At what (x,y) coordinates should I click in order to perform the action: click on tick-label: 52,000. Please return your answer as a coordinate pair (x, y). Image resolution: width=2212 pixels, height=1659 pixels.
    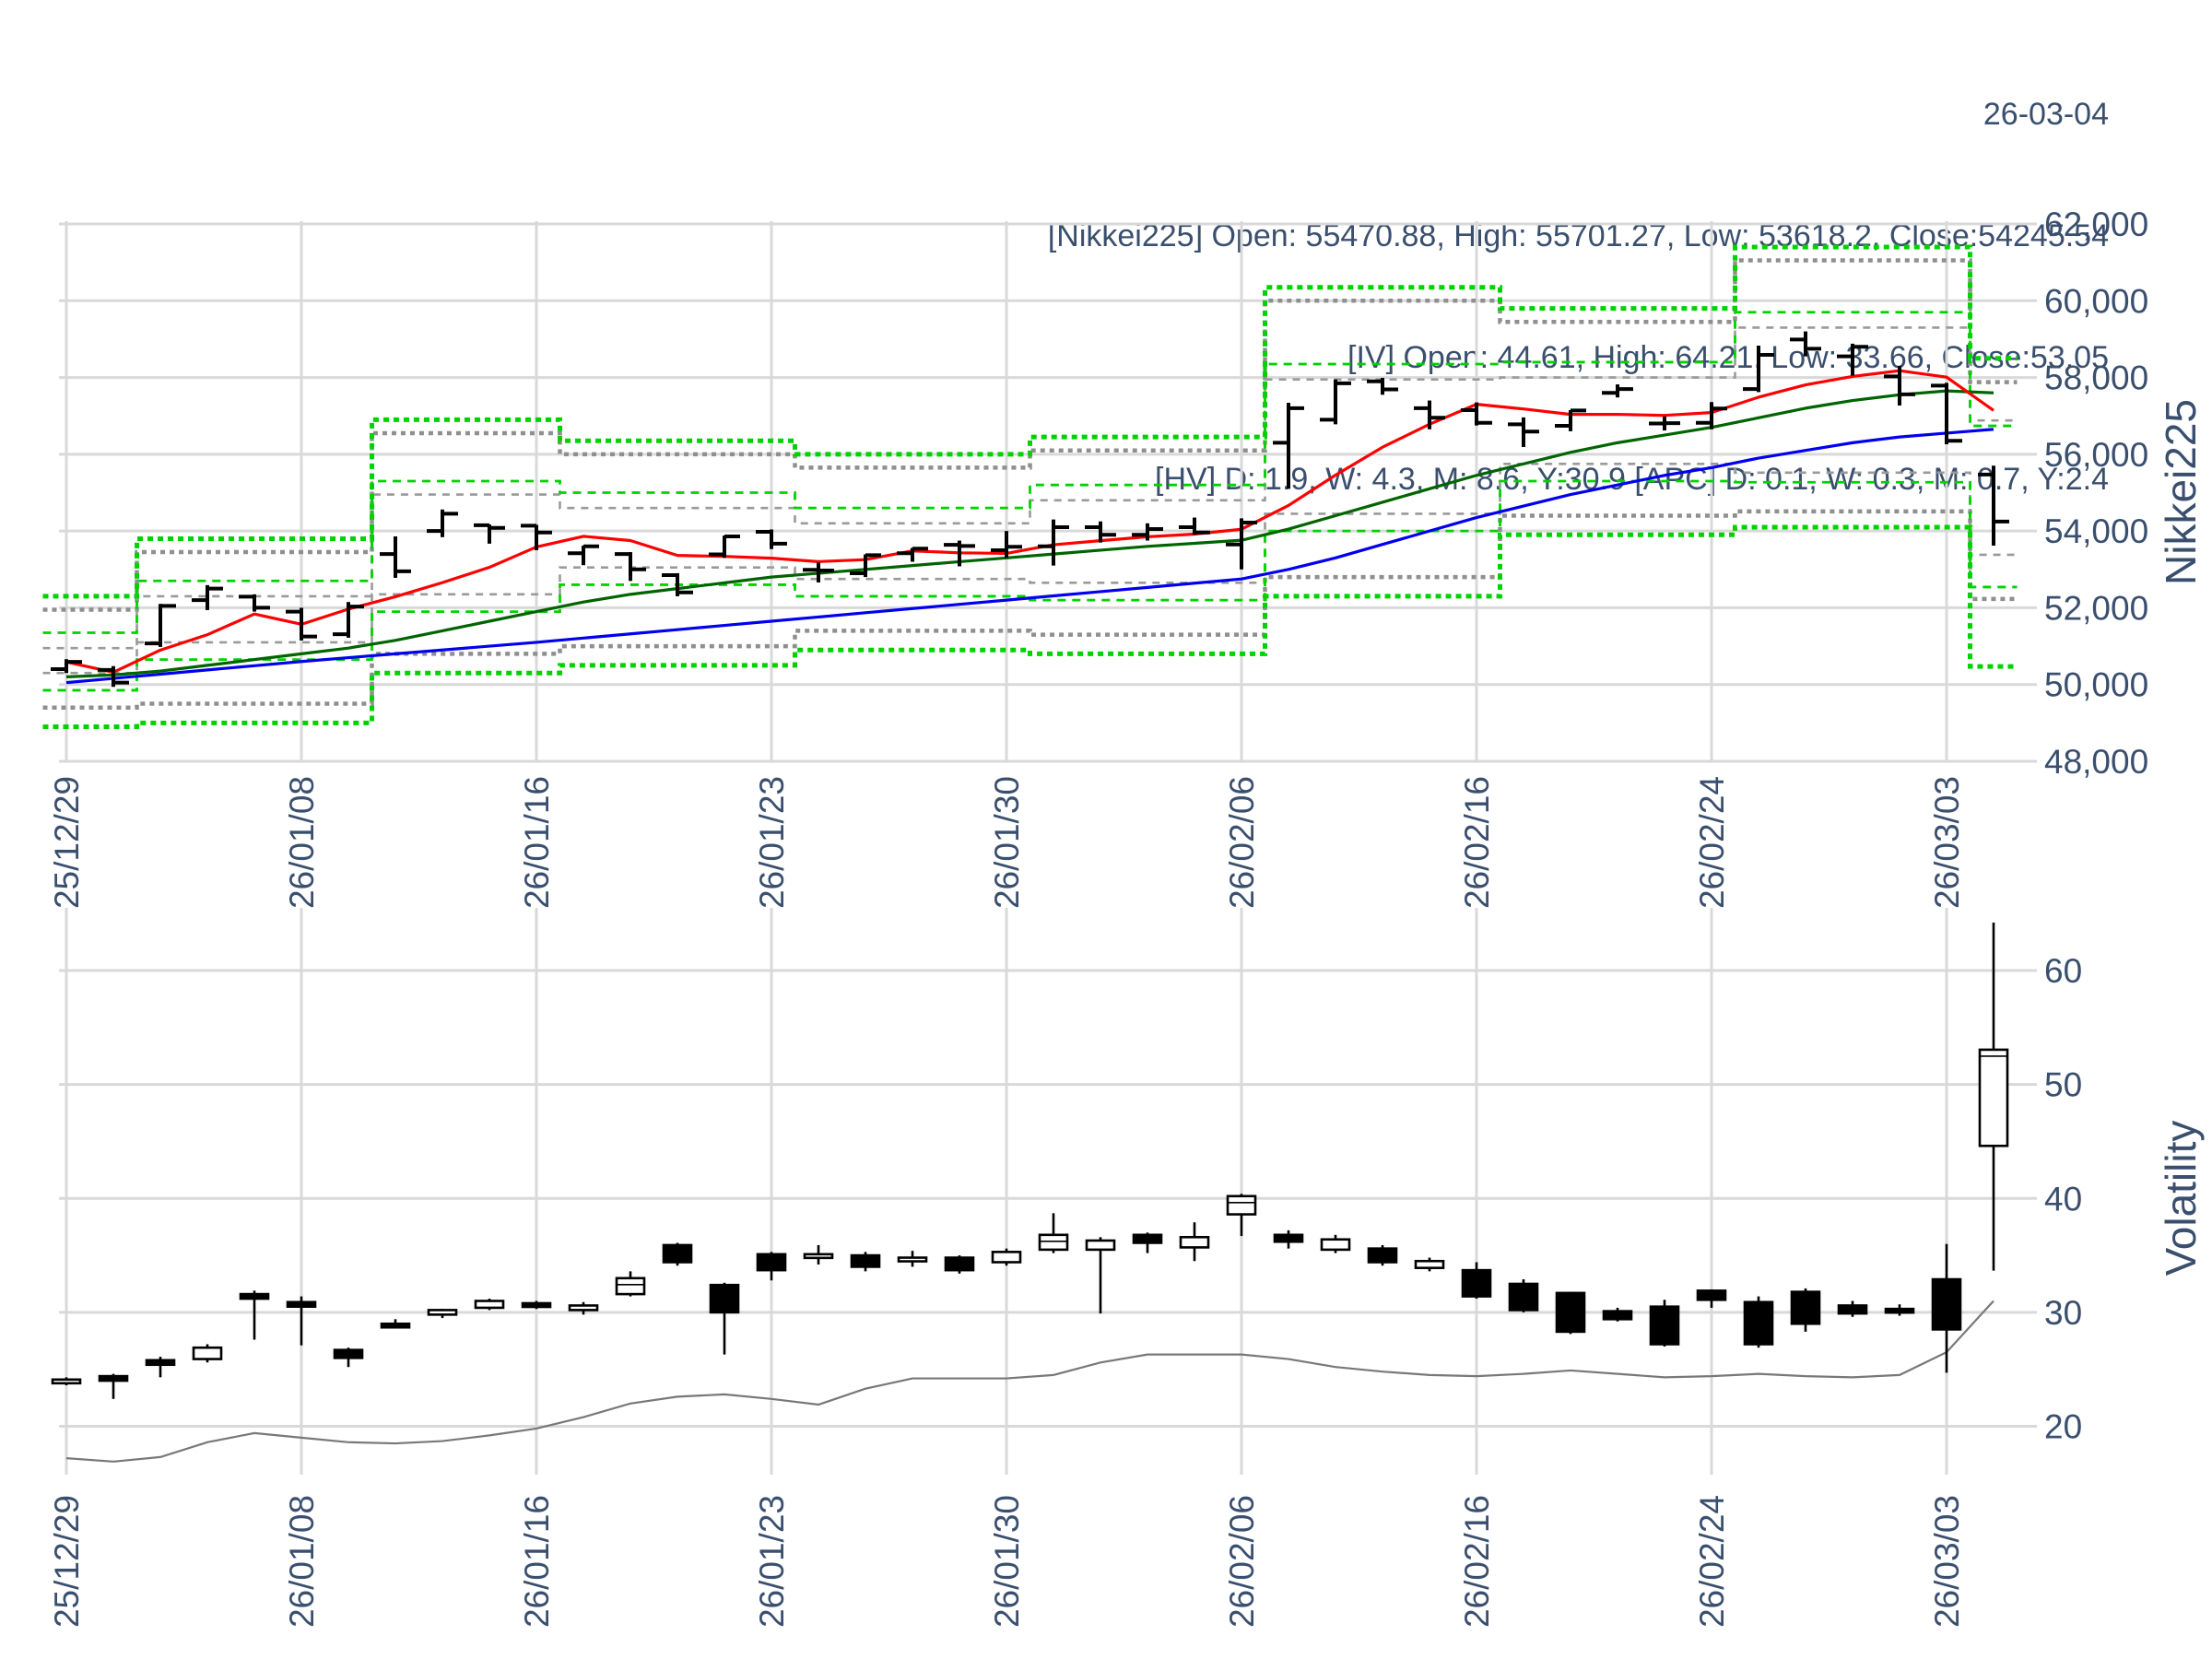
    Looking at the image, I should click on (2096, 608).